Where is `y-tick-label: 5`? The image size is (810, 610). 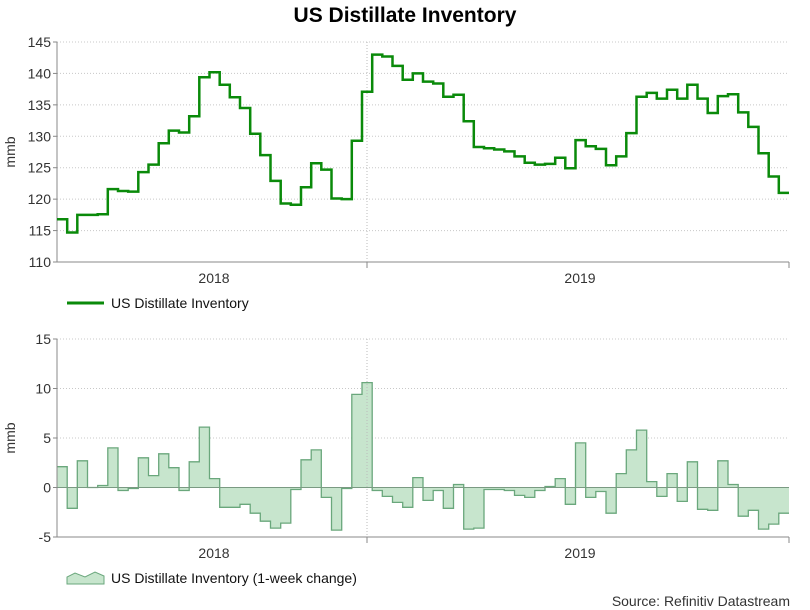 y-tick-label: 5 is located at coordinates (47, 438).